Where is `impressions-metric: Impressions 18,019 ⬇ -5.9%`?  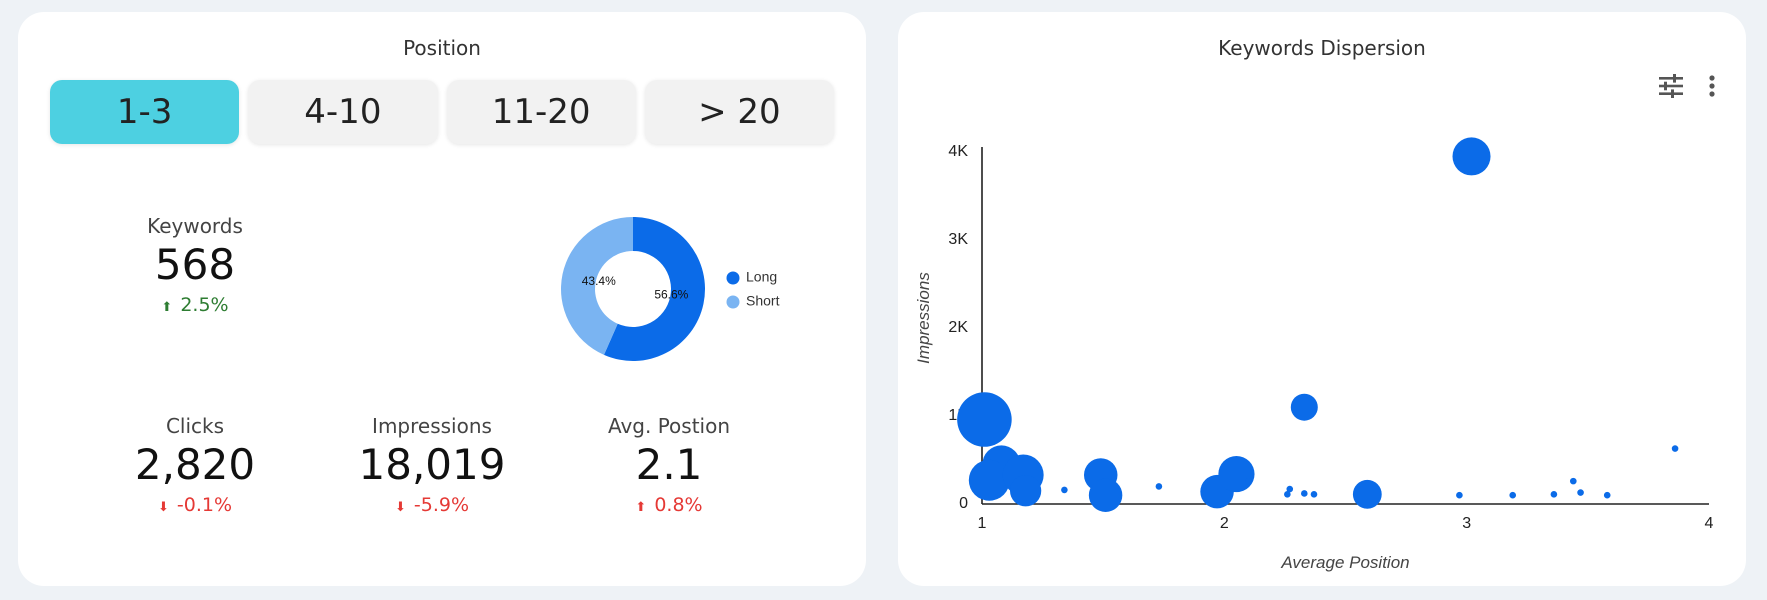 impressions-metric: Impressions 18,019 ⬇ -5.9% is located at coordinates (432, 465).